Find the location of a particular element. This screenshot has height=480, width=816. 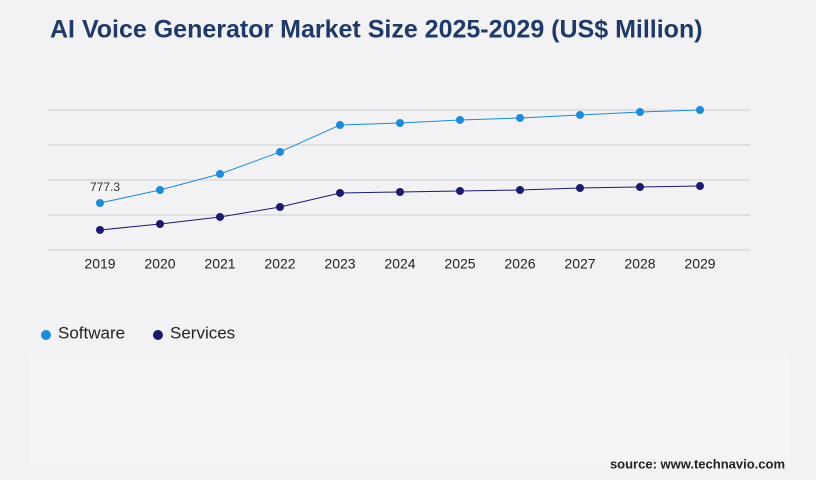

legend-label: Software is located at coordinates (91, 332).